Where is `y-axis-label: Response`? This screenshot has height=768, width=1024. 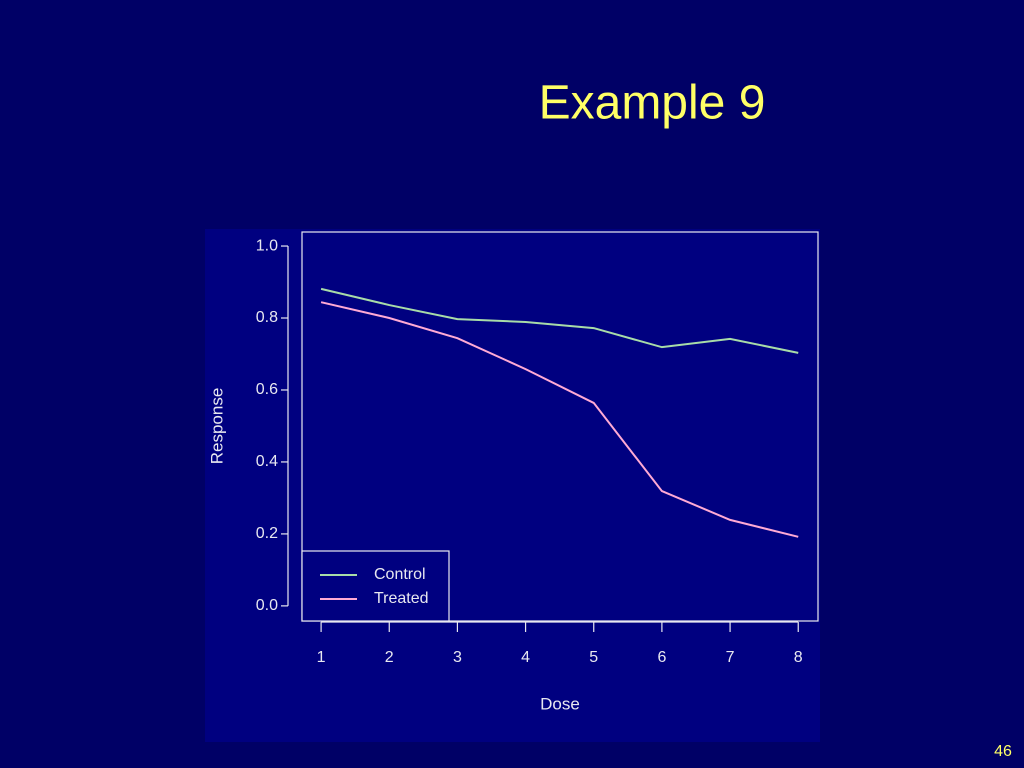
y-axis-label: Response is located at coordinates (216, 426).